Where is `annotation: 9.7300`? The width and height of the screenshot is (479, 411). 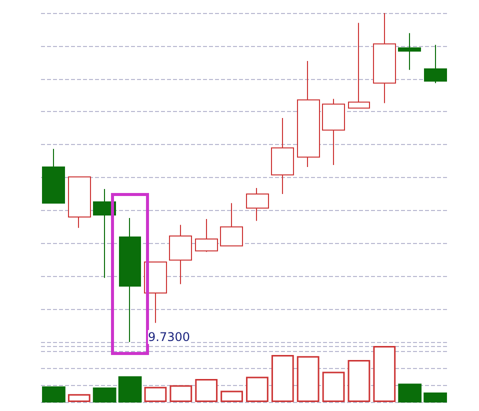 annotation: 9.7300 is located at coordinates (169, 337).